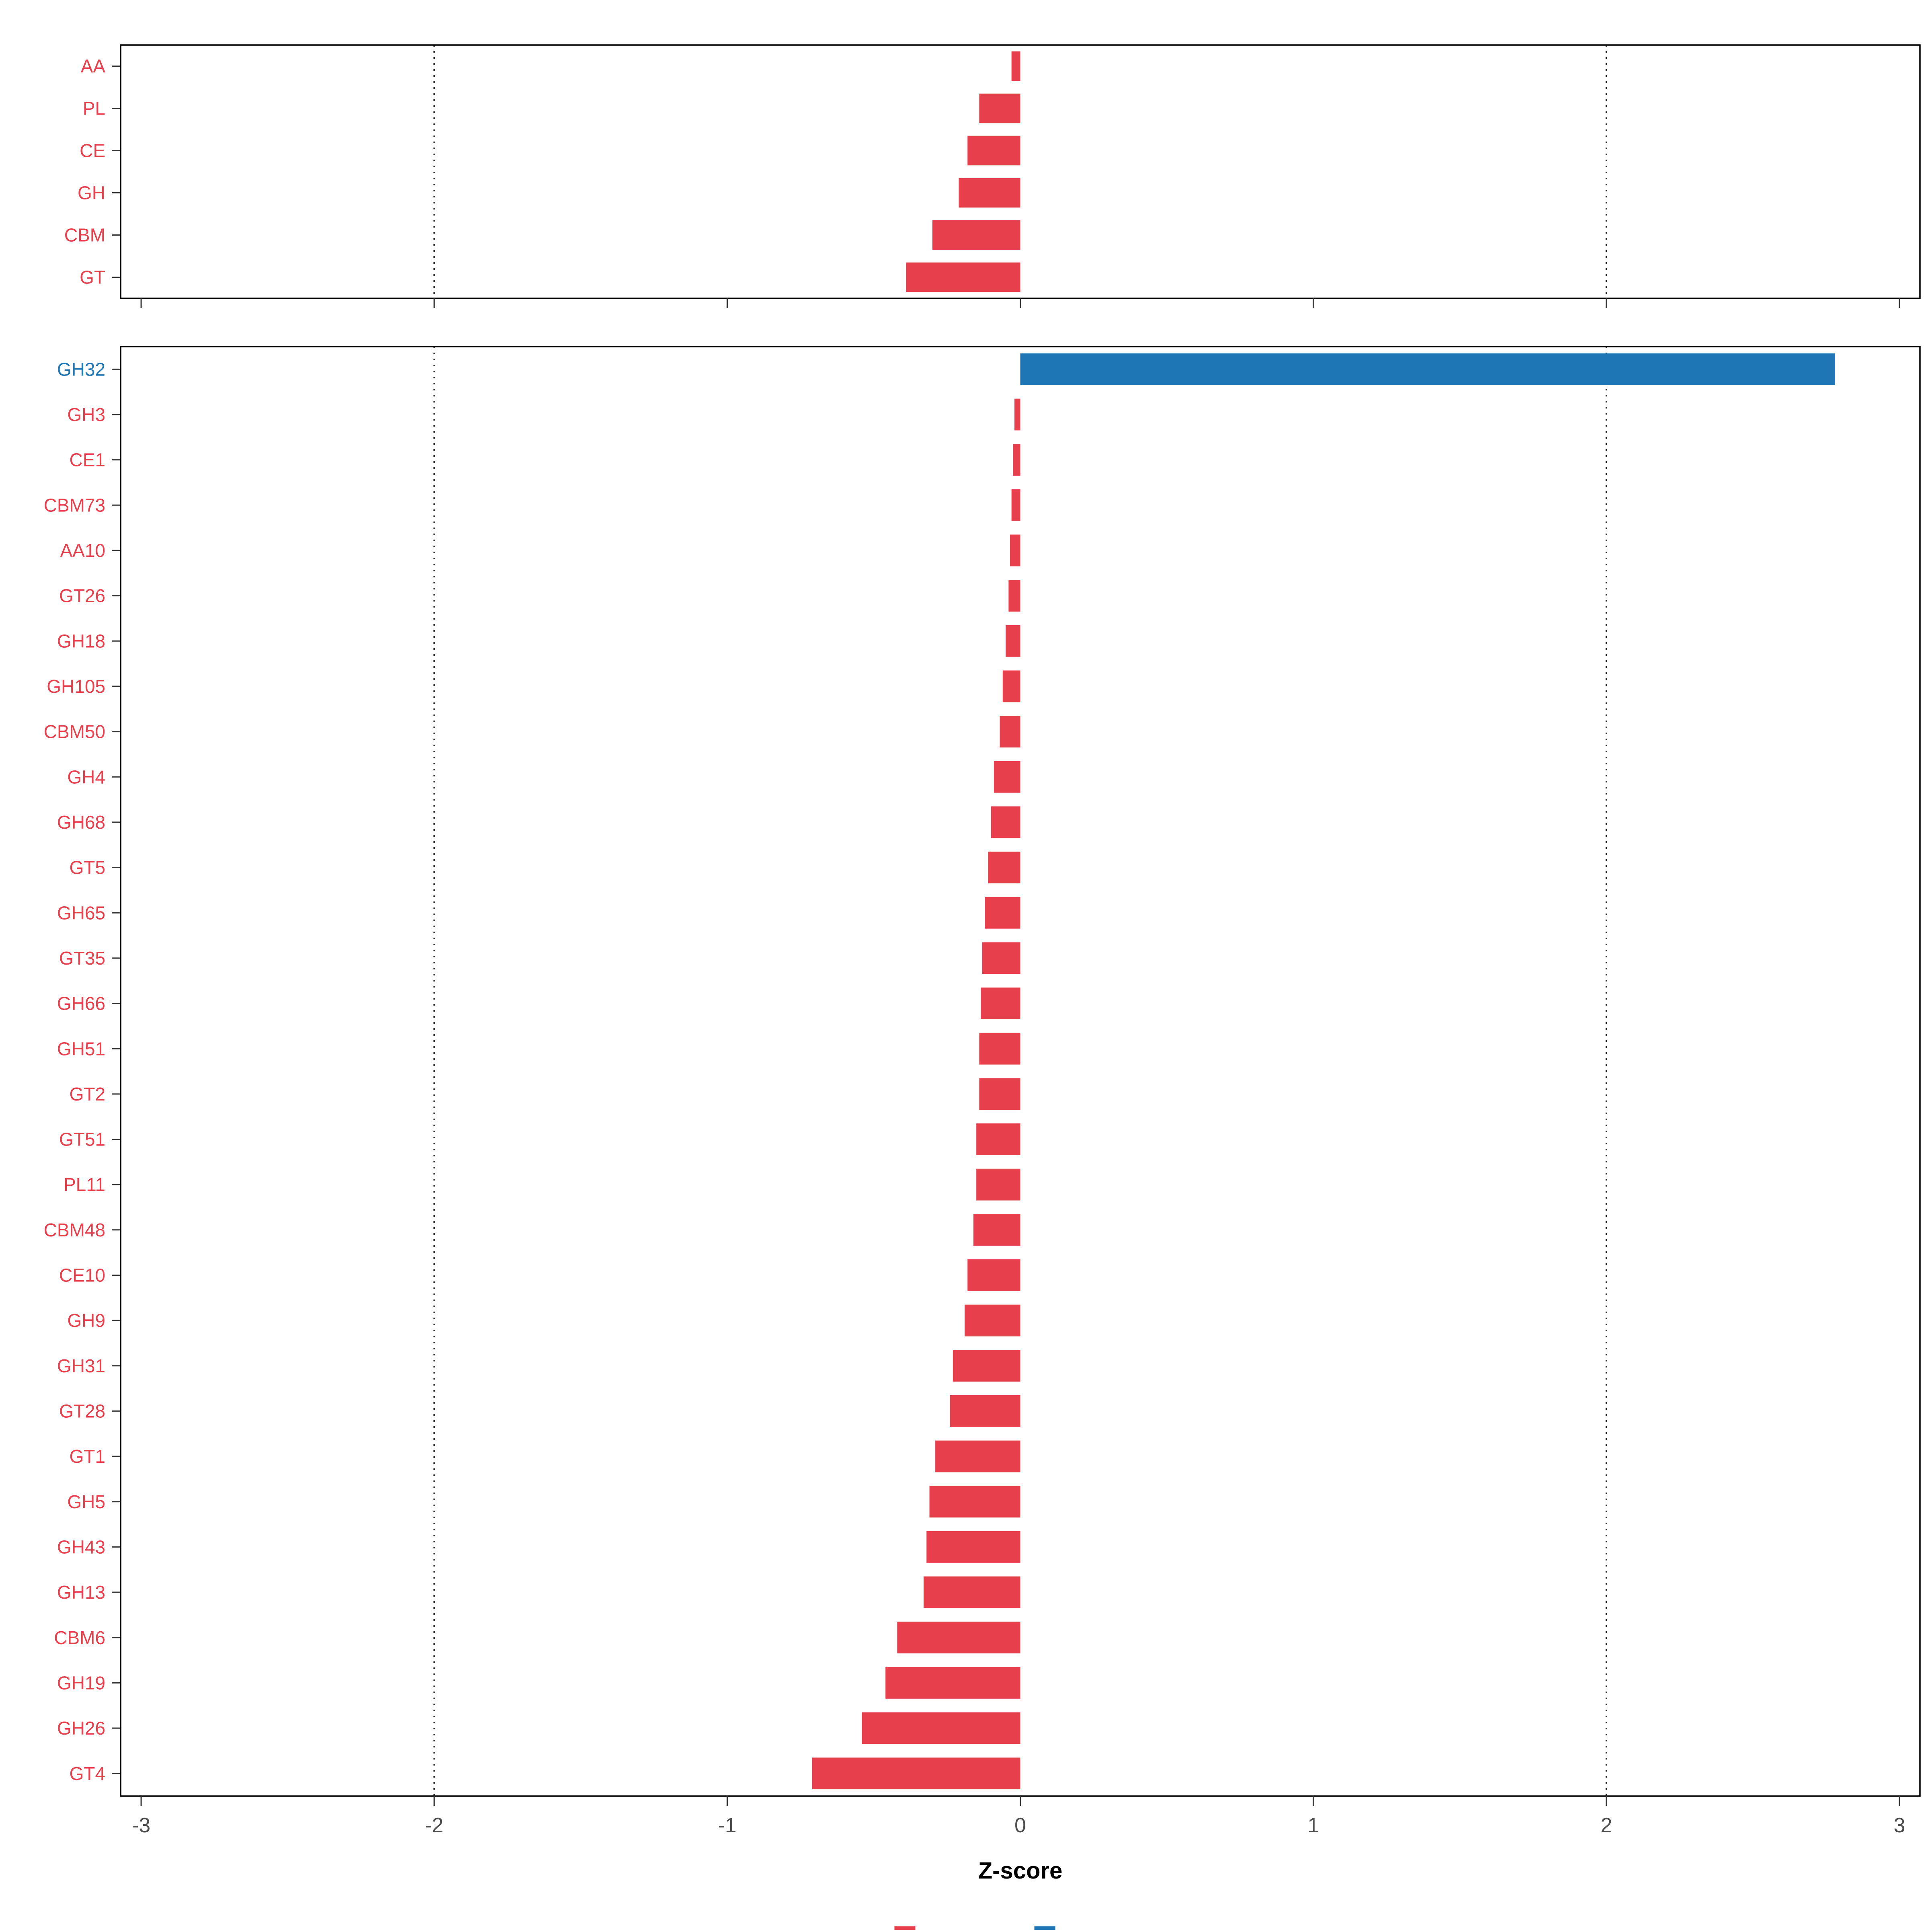  What do you see at coordinates (989, 193) in the screenshot?
I see `bar-GH` at bounding box center [989, 193].